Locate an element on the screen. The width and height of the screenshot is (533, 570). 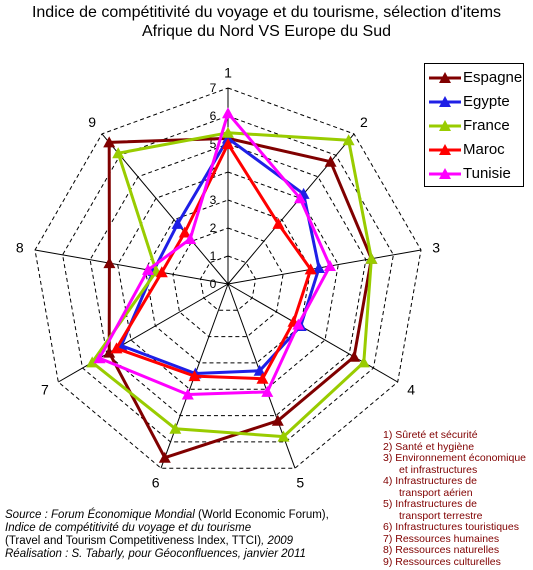
legend-swatch-egypte is located at coordinates (445, 101).